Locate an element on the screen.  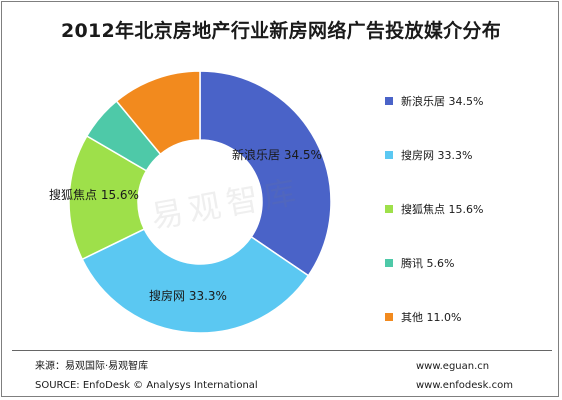
legend-item-soufun: 搜房网 33.3% is located at coordinates (428, 156).